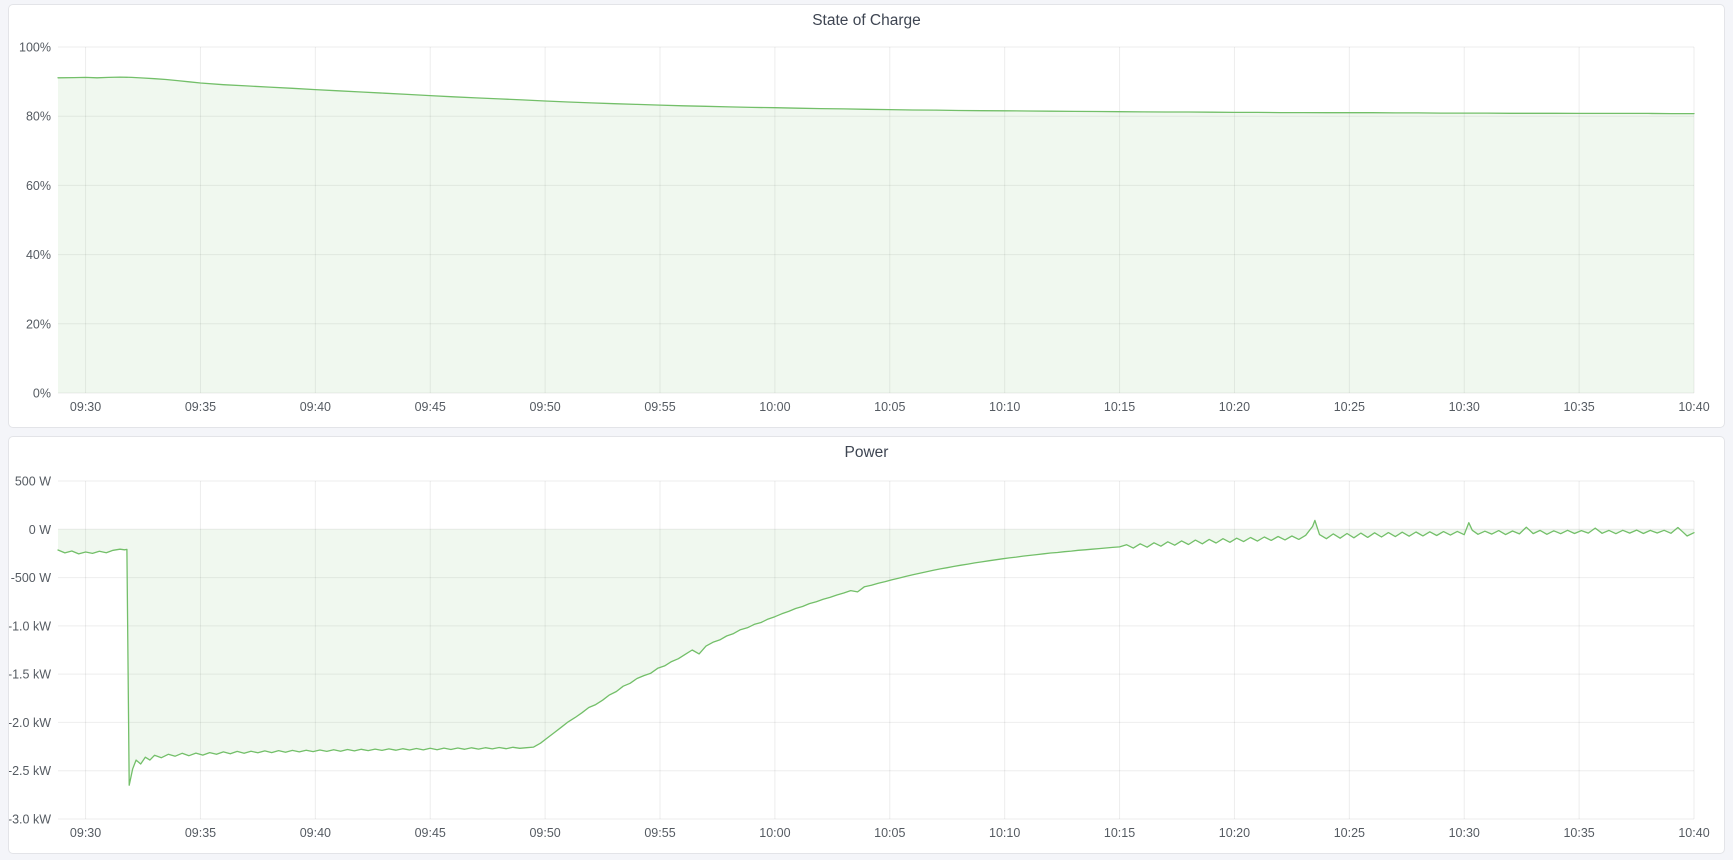  What do you see at coordinates (35, 48) in the screenshot?
I see `y-axis-tick-label: 100%` at bounding box center [35, 48].